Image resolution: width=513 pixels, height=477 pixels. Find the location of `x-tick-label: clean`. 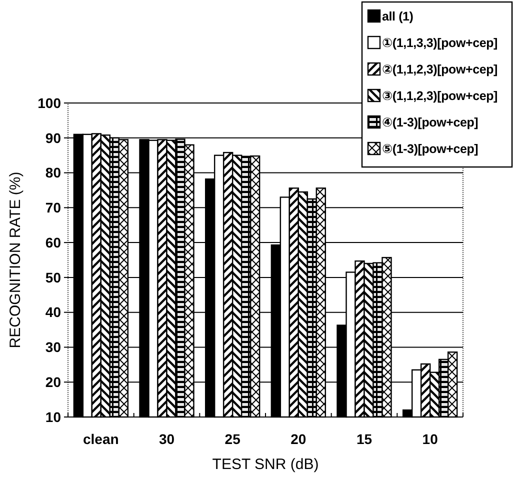

x-tick-label: clean is located at coordinates (101, 439).